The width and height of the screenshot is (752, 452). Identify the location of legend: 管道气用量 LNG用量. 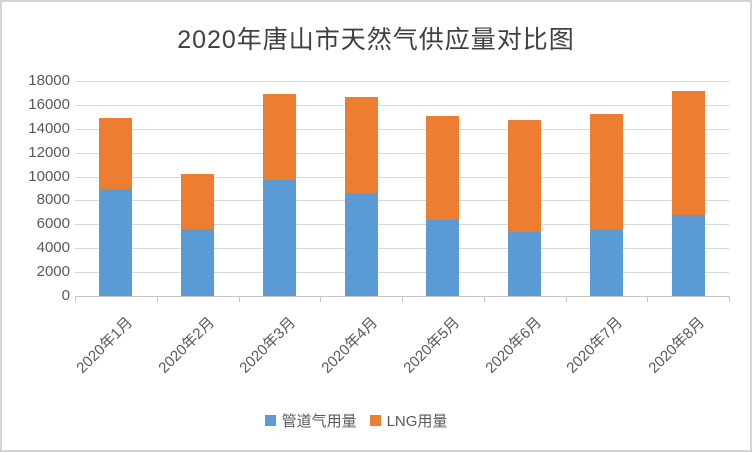
(366, 420).